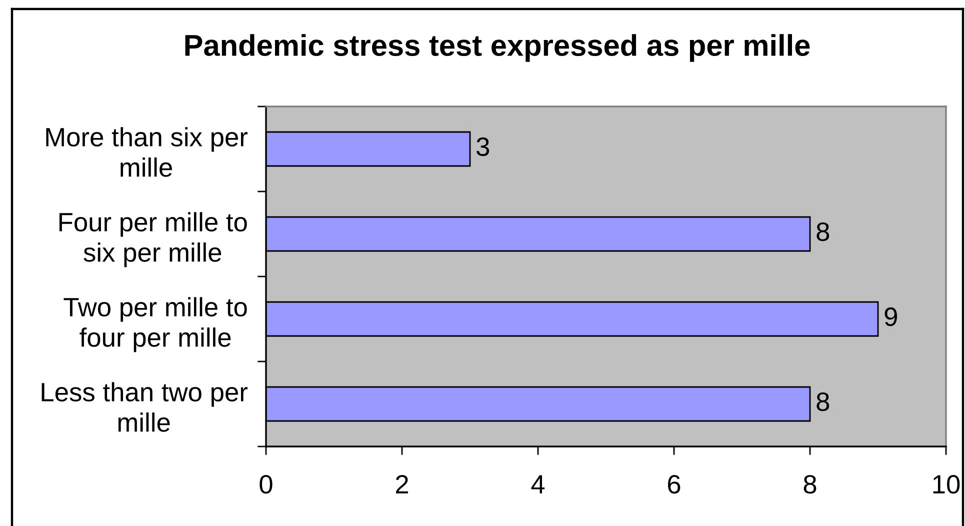 The image size is (965, 526). Describe the element at coordinates (810, 484) in the screenshot. I see `x-tick-label: 8` at that location.